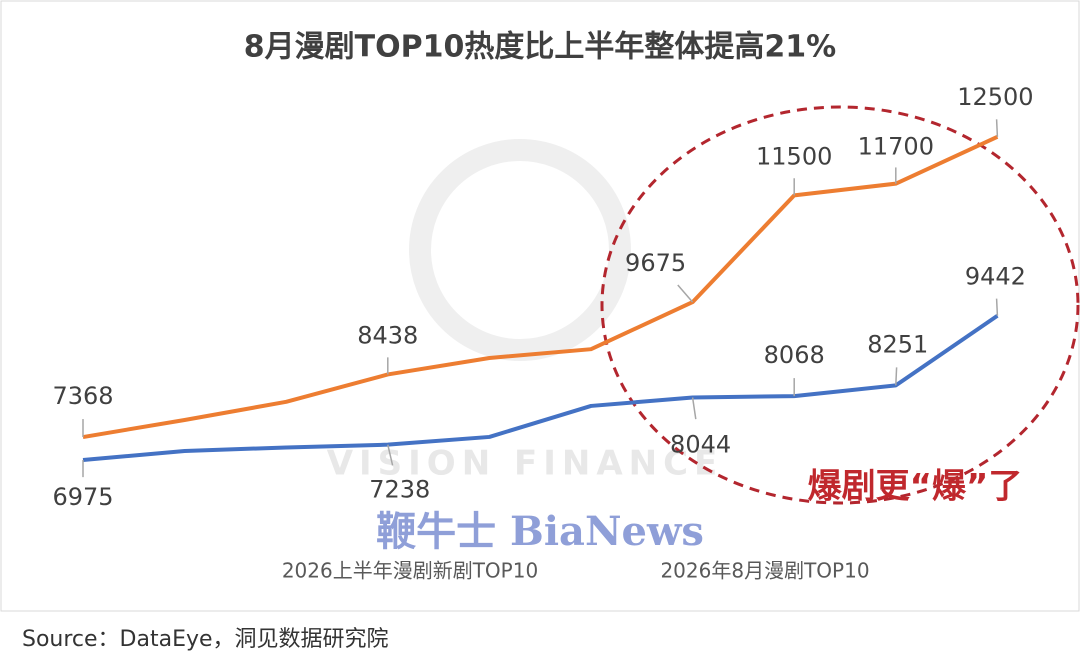 This screenshot has width=1080, height=671. What do you see at coordinates (410, 571) in the screenshot?
I see `legend-label: 2026上半年漫剧新剧TOP10` at bounding box center [410, 571].